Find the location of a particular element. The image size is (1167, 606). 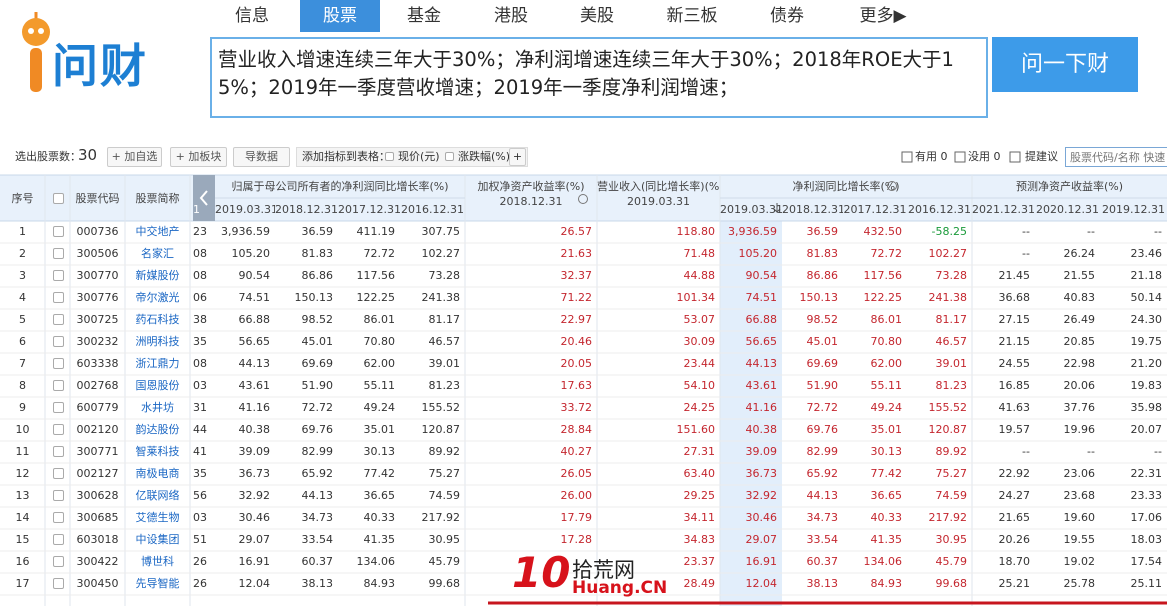

useful-button: 有用 0 is located at coordinates (931, 156).